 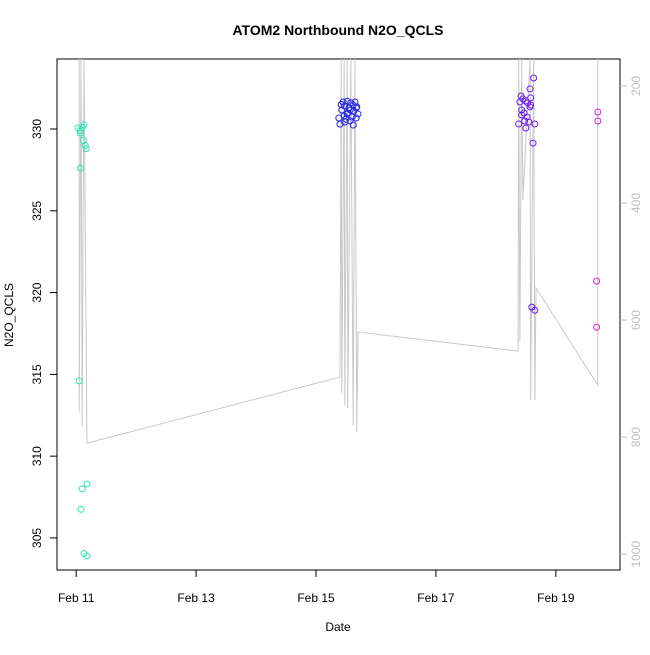 I want to click on y2-tick-label: 1000, so click(x=636, y=554).